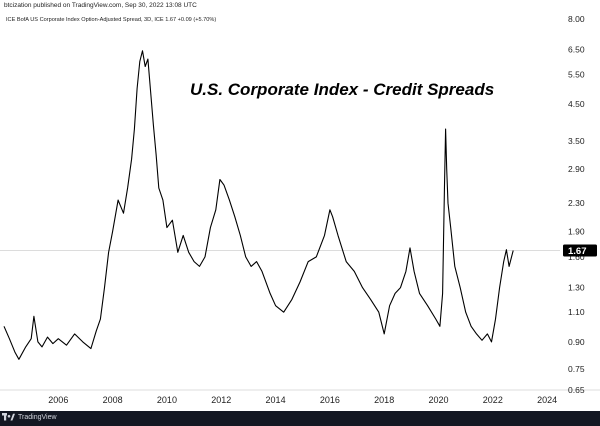 The height and width of the screenshot is (426, 600). Describe the element at coordinates (576, 19) in the screenshot. I see `y-tick-label: 8.00` at that location.